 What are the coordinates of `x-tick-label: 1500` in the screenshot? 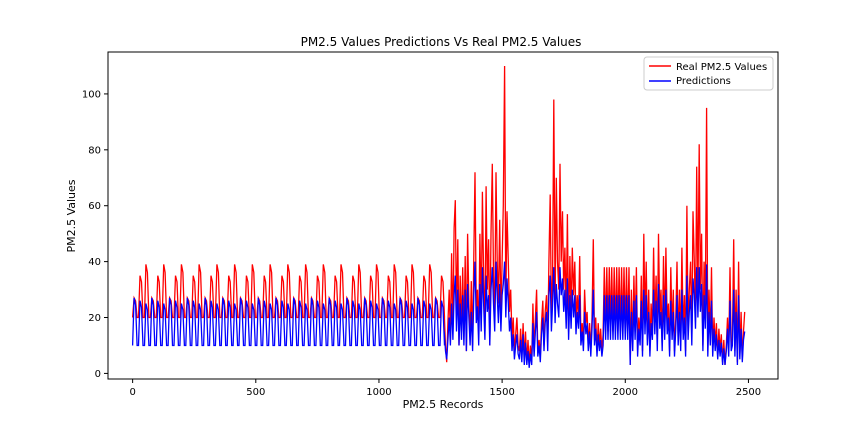 It's located at (501, 392).